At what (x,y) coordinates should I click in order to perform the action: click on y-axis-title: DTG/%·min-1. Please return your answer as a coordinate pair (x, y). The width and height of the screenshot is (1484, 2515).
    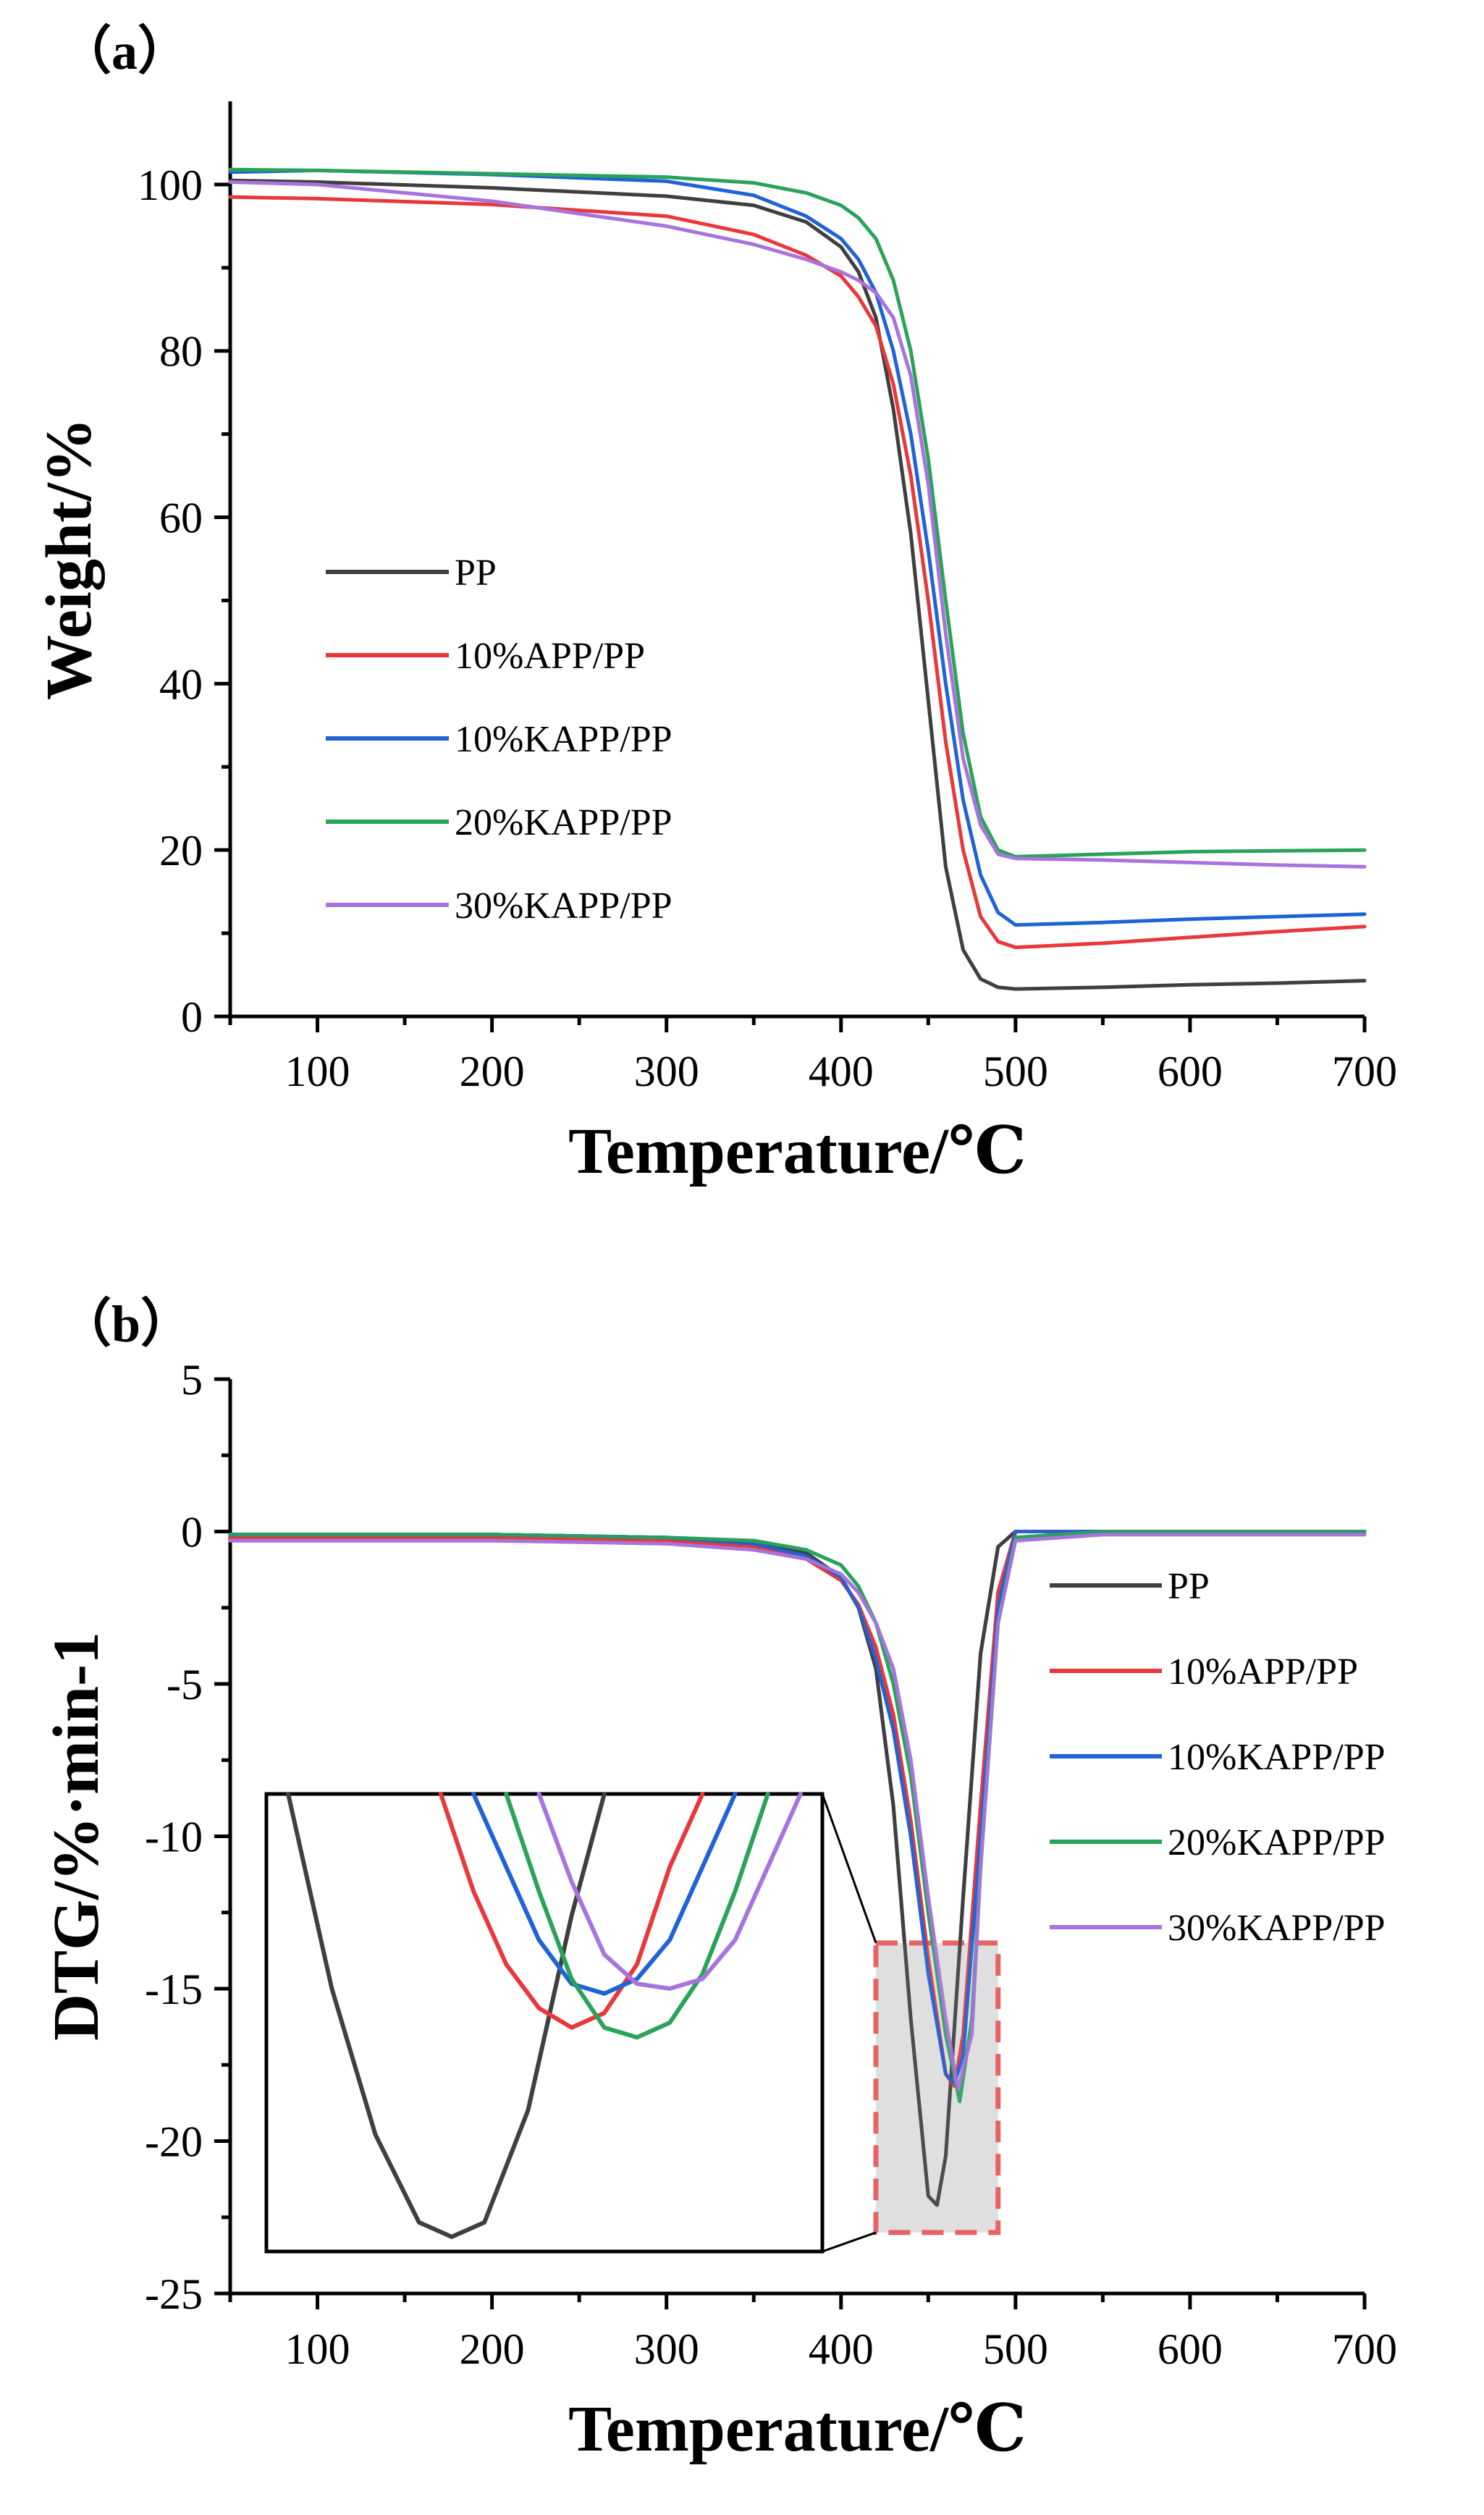
    Looking at the image, I should click on (76, 1836).